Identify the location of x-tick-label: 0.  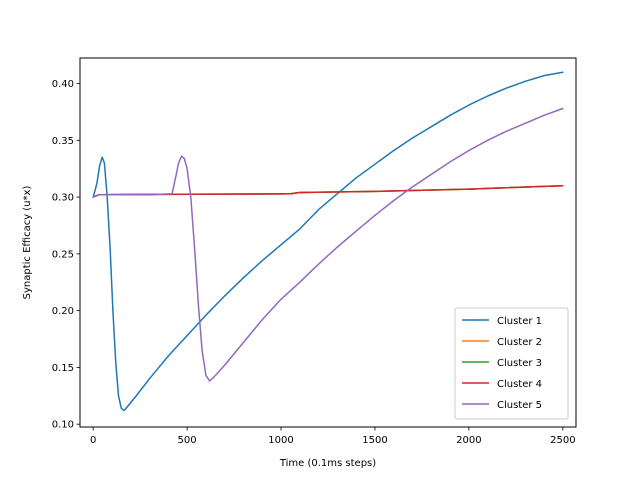
(93, 440).